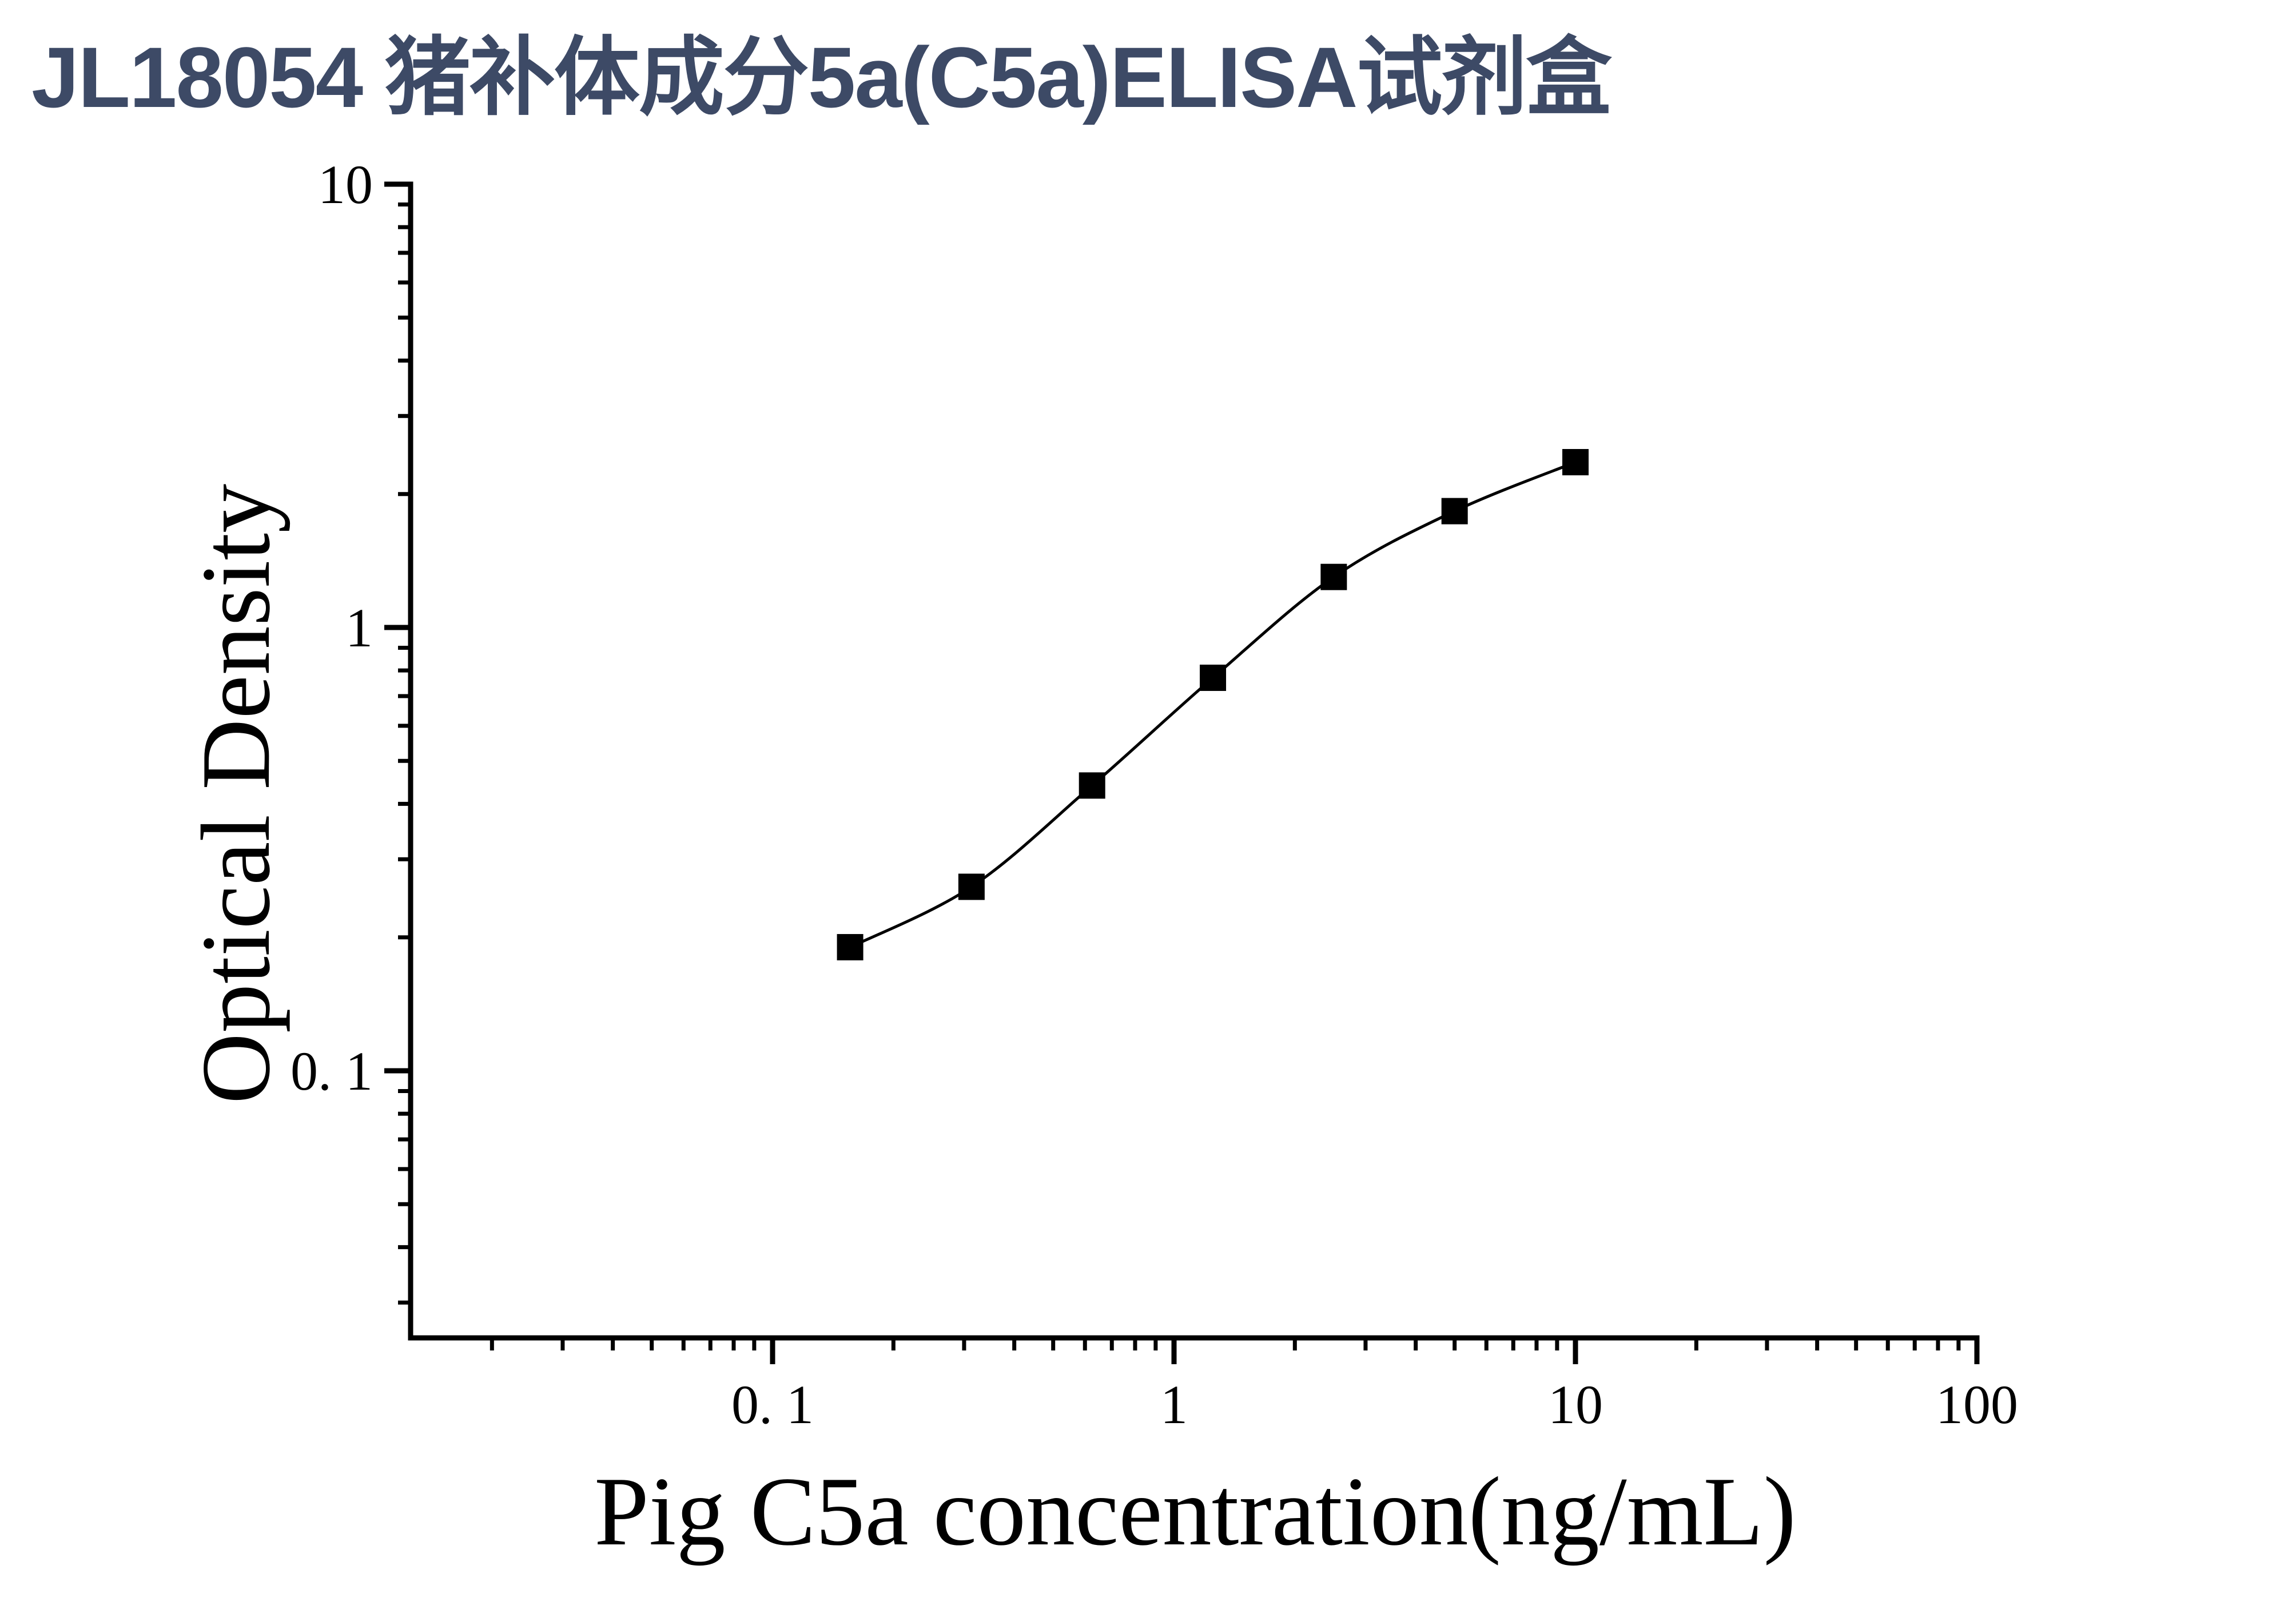 This screenshot has height=1605, width=2296. What do you see at coordinates (1576, 1404) in the screenshot?
I see `x-tick-label: 10` at bounding box center [1576, 1404].